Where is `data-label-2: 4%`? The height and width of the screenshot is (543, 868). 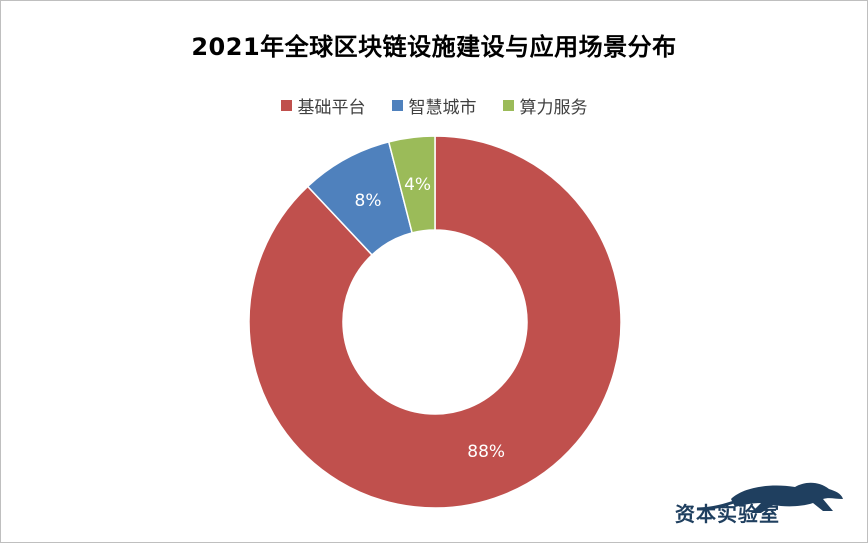
data-label-2: 4% is located at coordinates (417, 185).